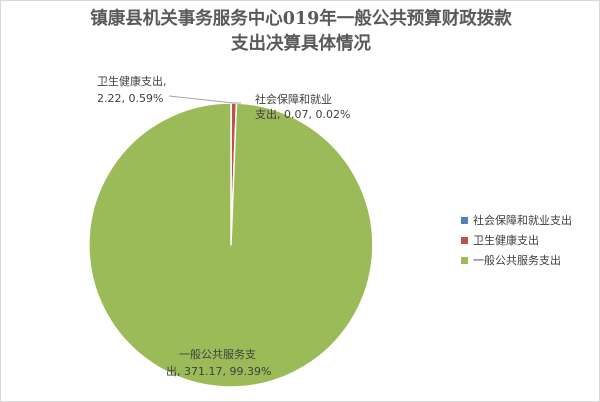  I want to click on legend-swatch-health, so click(464, 240).